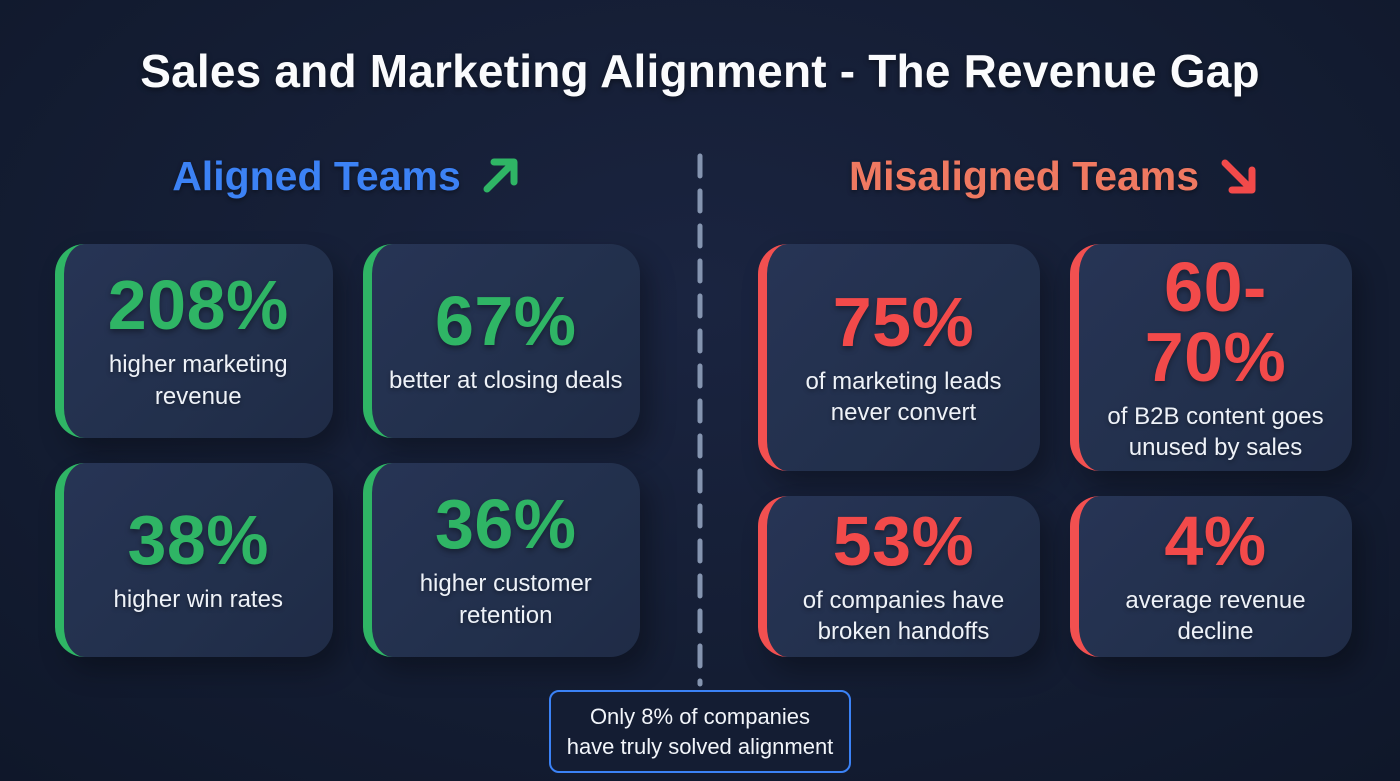  I want to click on stat-value: 38%, so click(198, 539).